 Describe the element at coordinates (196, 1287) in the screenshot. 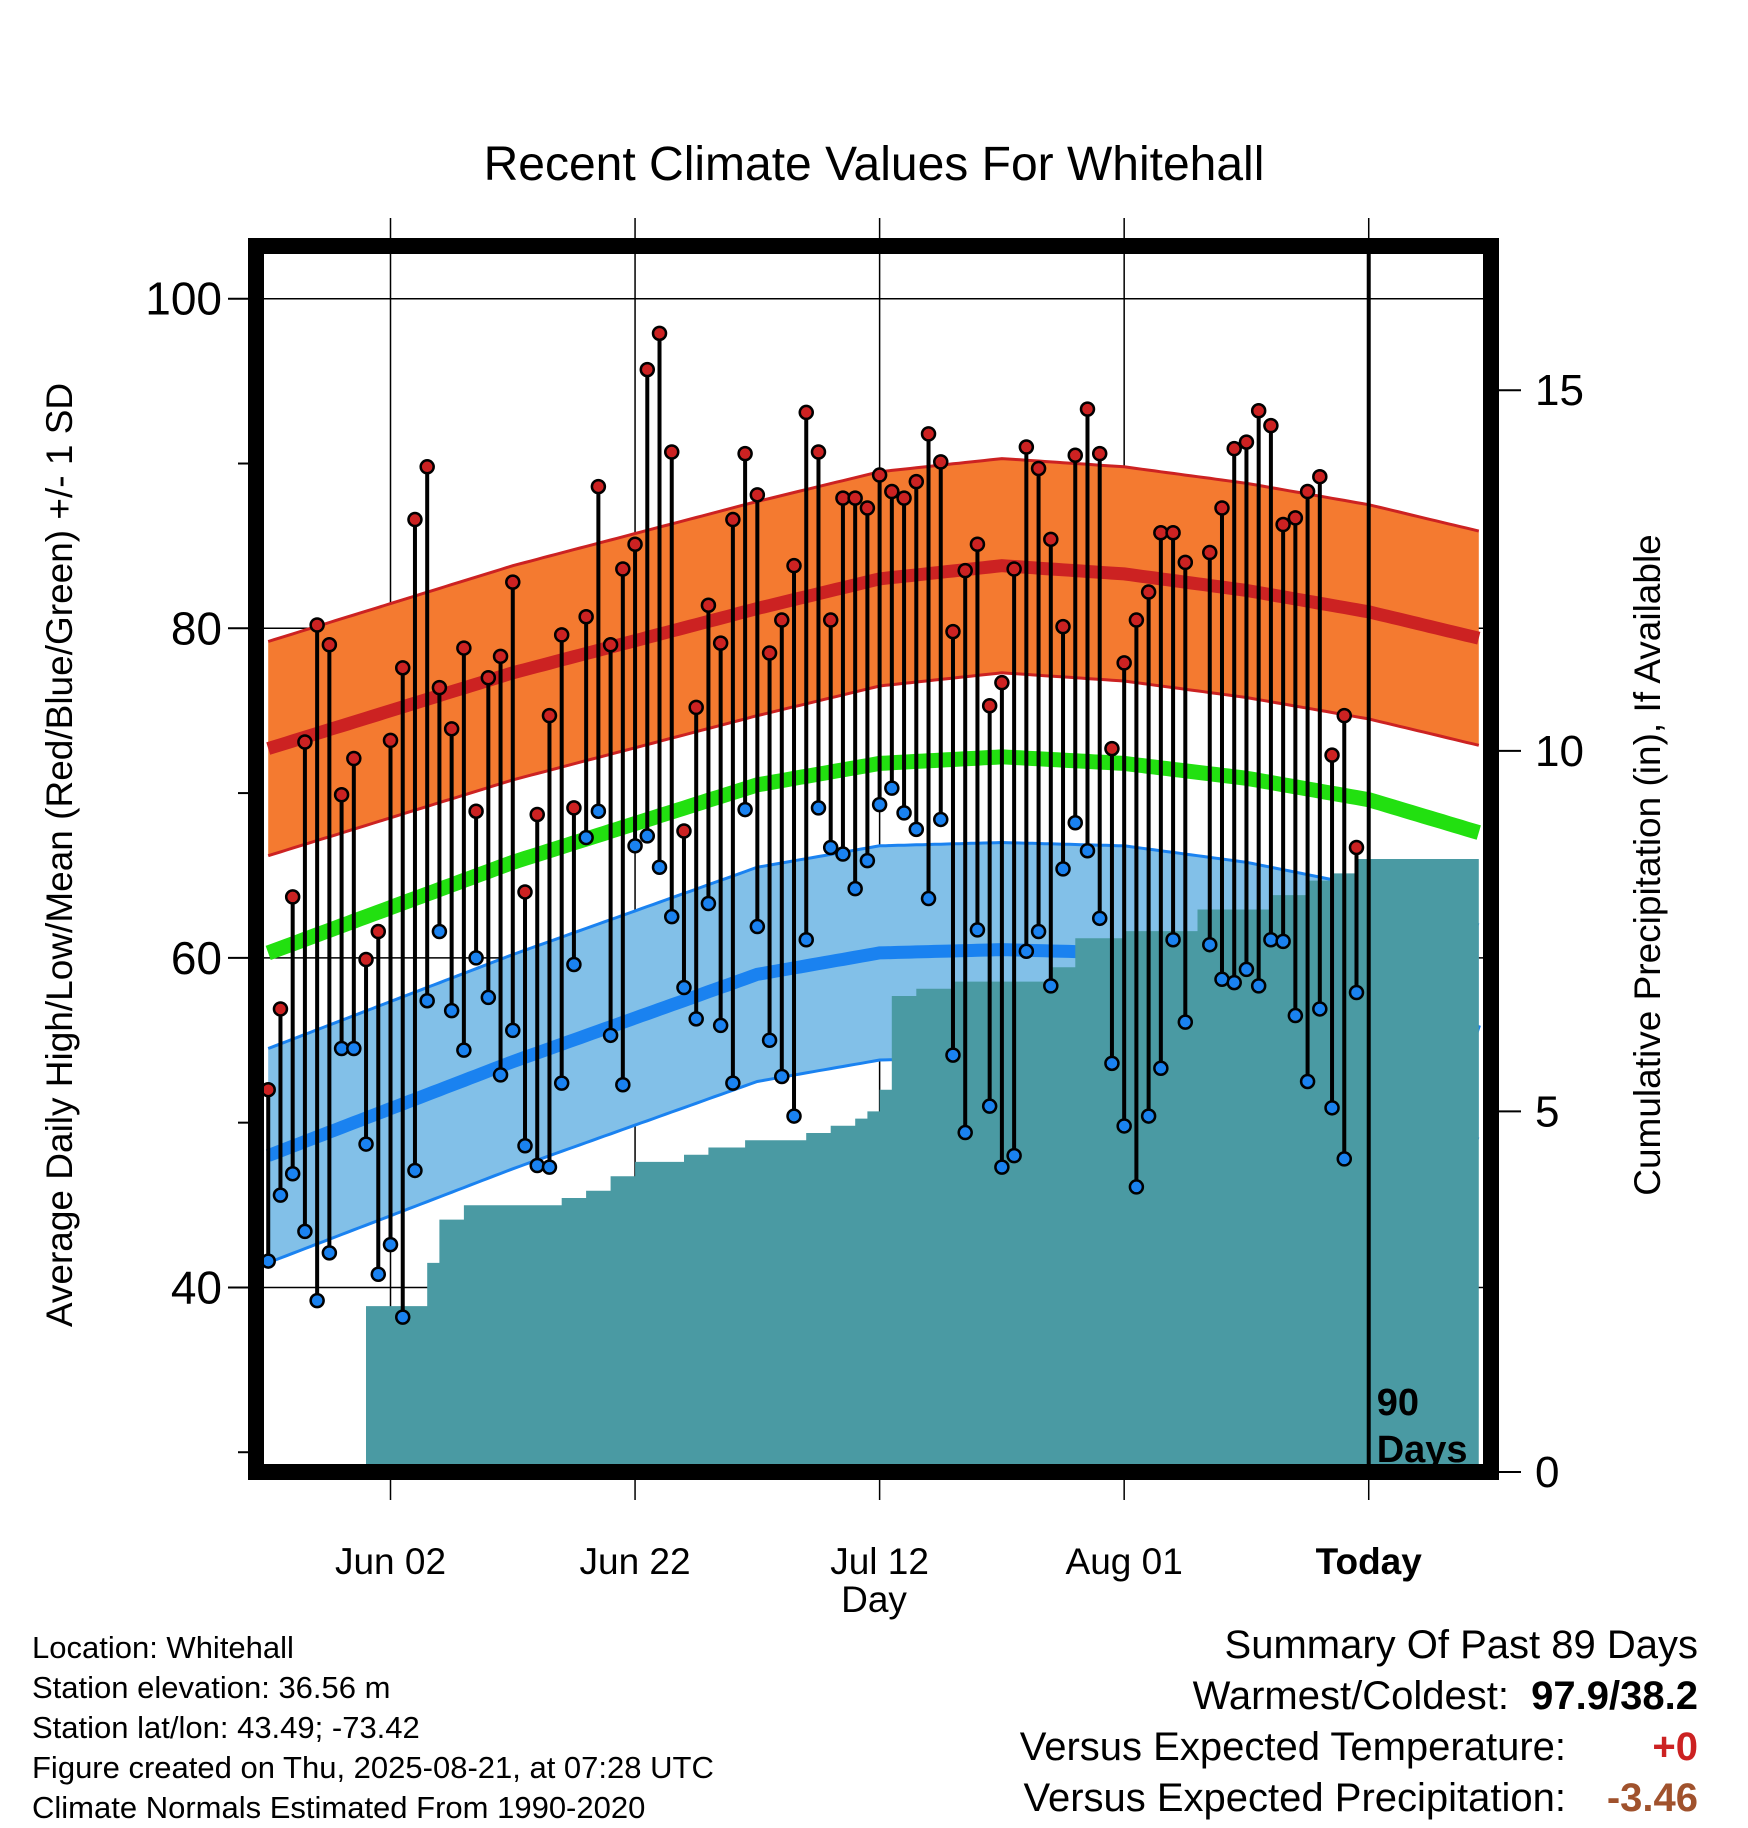

I see `y-left-tick-label: 40` at that location.